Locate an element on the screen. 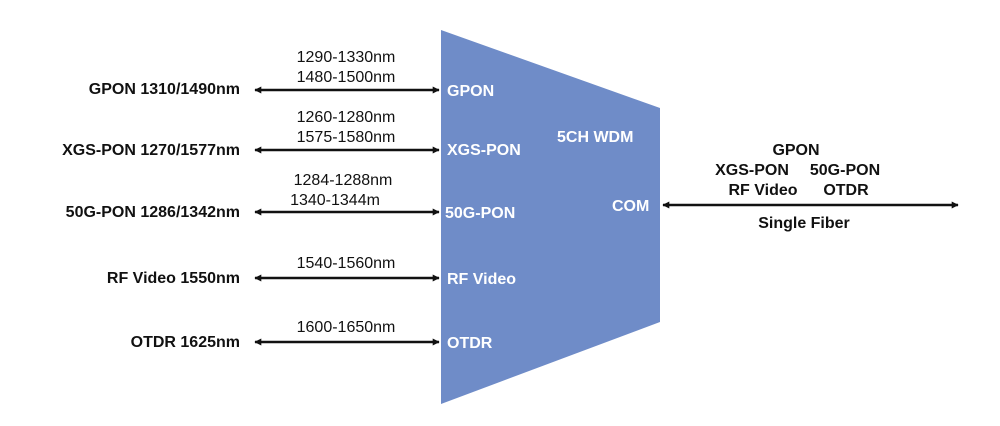  port-otdr: OTDR is located at coordinates (470, 343).